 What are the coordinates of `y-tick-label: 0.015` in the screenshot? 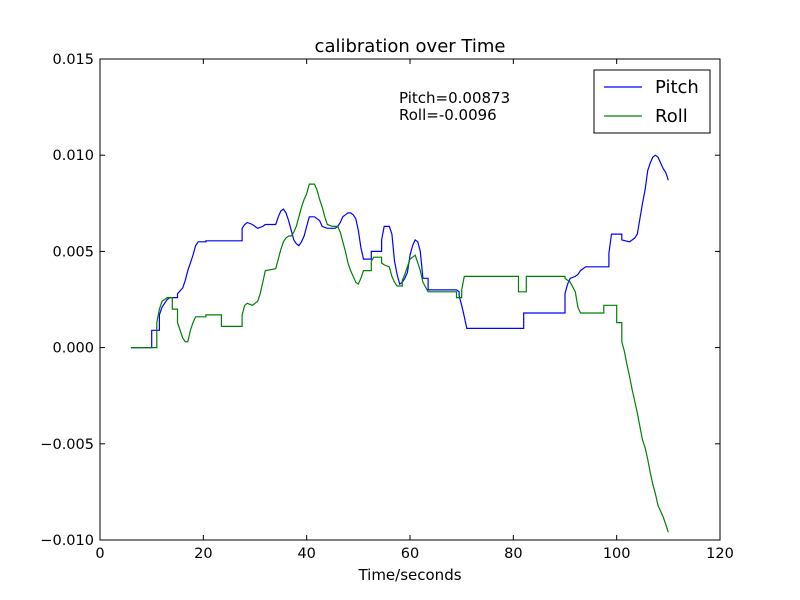 It's located at (73, 60).